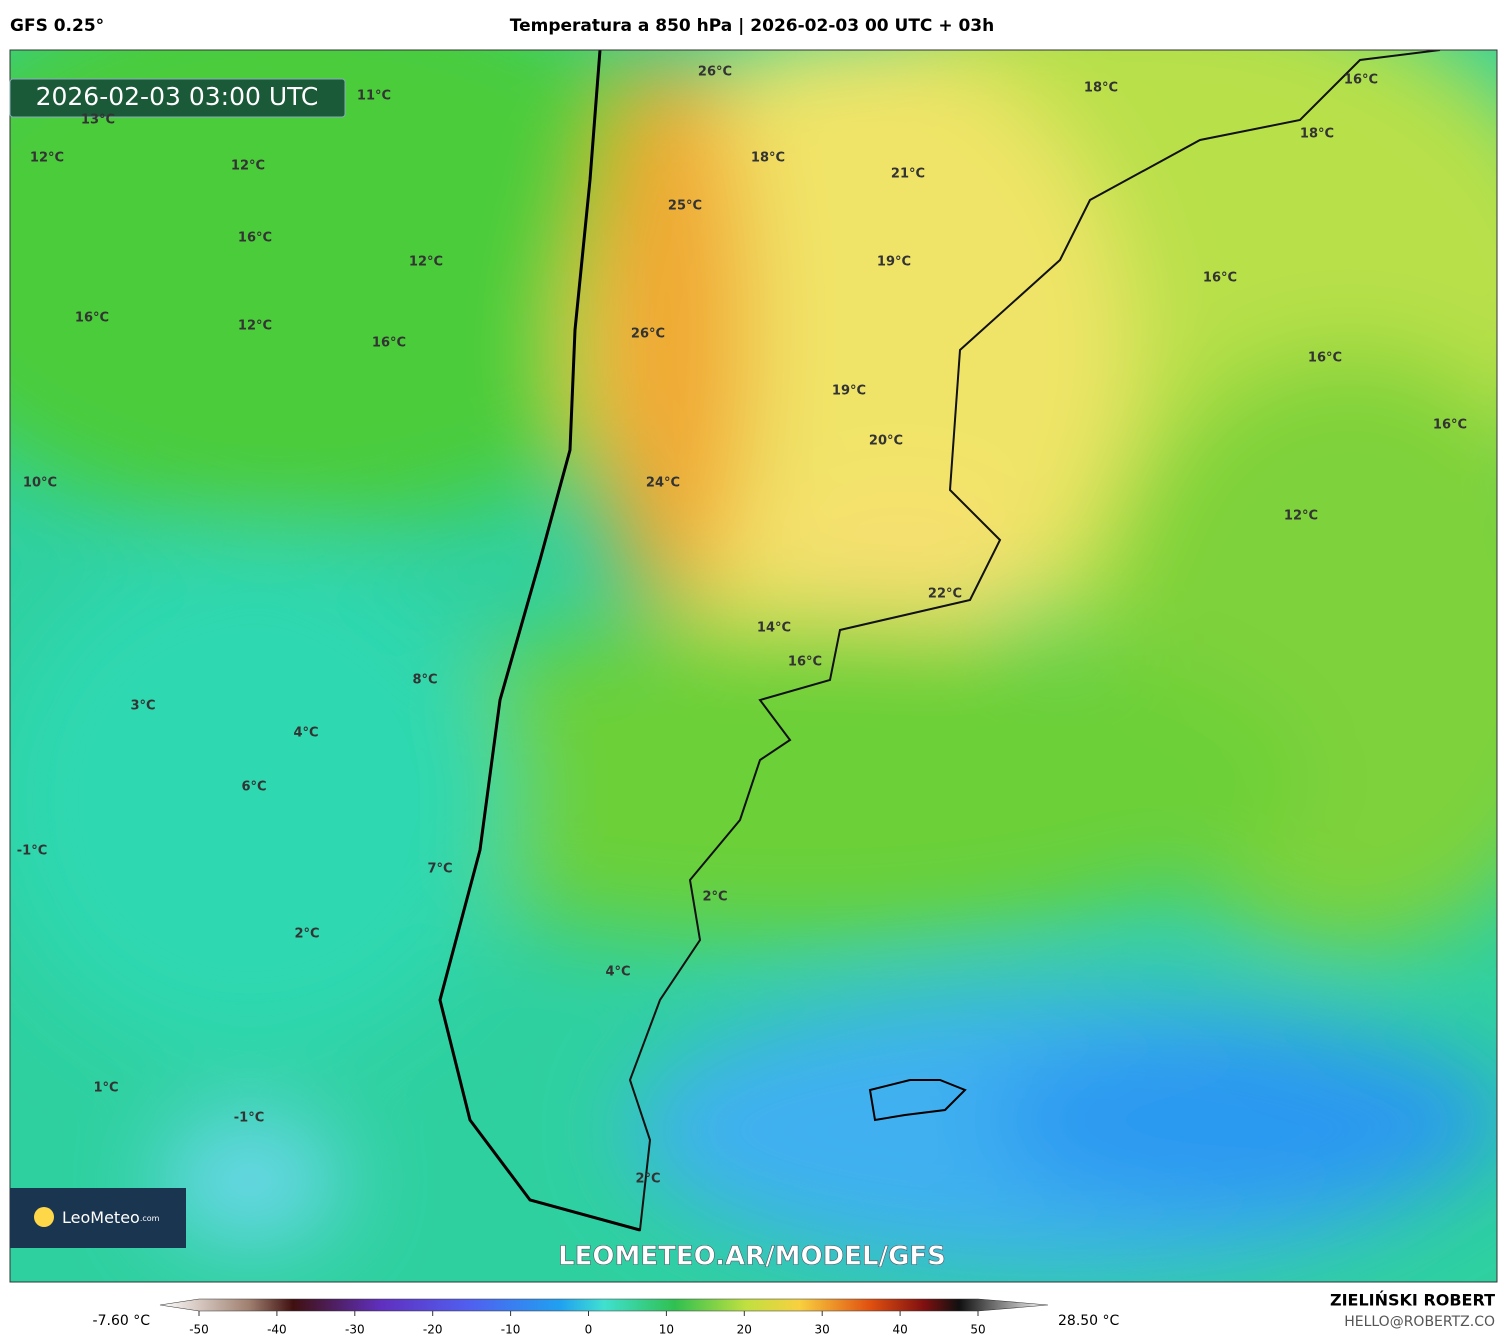 The width and height of the screenshot is (1505, 1338). Describe the element at coordinates (150, 1218) in the screenshot. I see `logo-suffix: .com` at that location.